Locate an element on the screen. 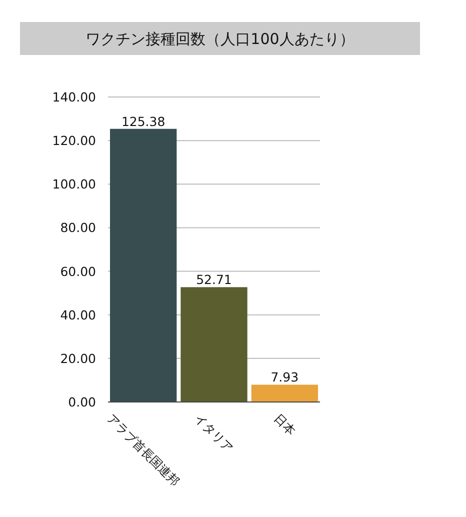 The height and width of the screenshot is (517, 466). y-tick-label: 100.00 is located at coordinates (74, 184).